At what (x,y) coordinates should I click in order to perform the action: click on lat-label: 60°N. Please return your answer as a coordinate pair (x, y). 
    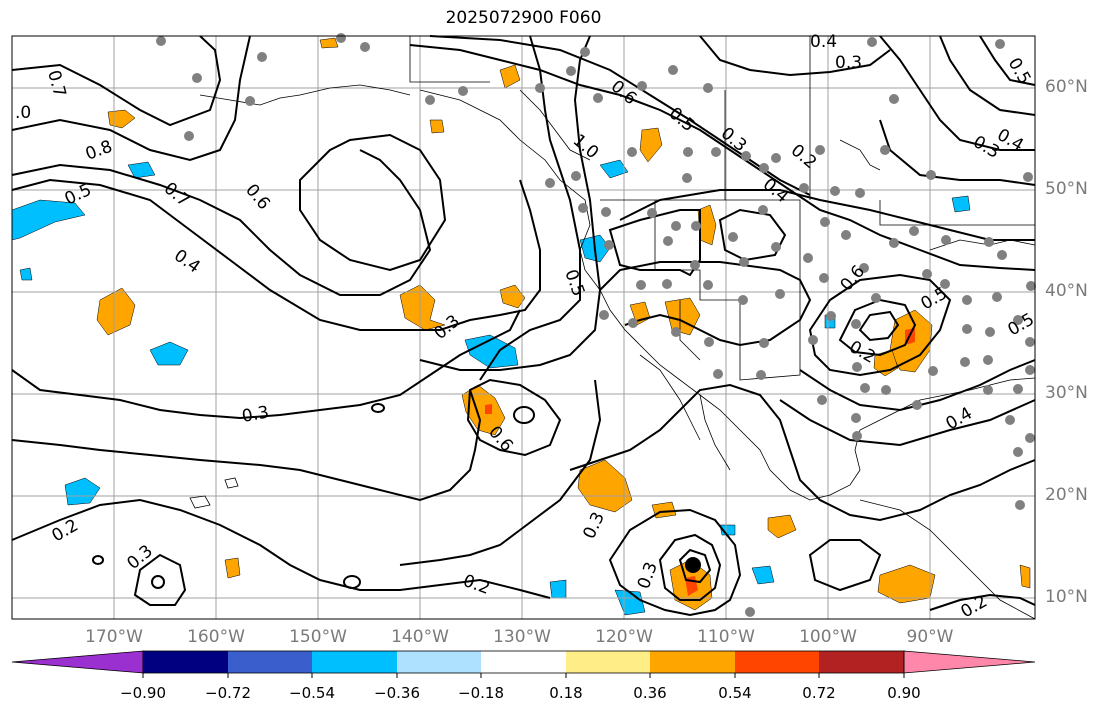
    Looking at the image, I should click on (1066, 87).